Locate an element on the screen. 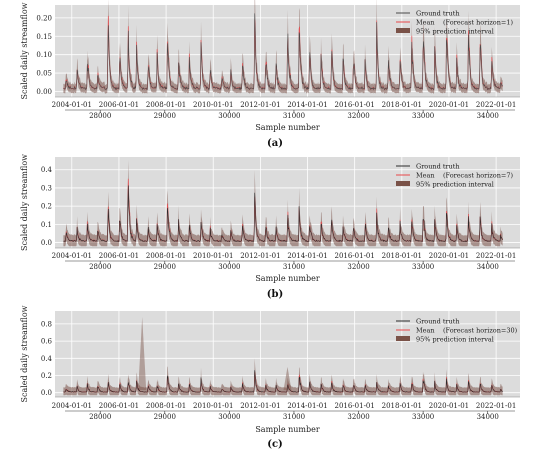 The height and width of the screenshot is (454, 550). y-tick-label: 0.20 is located at coordinates (44, 18).